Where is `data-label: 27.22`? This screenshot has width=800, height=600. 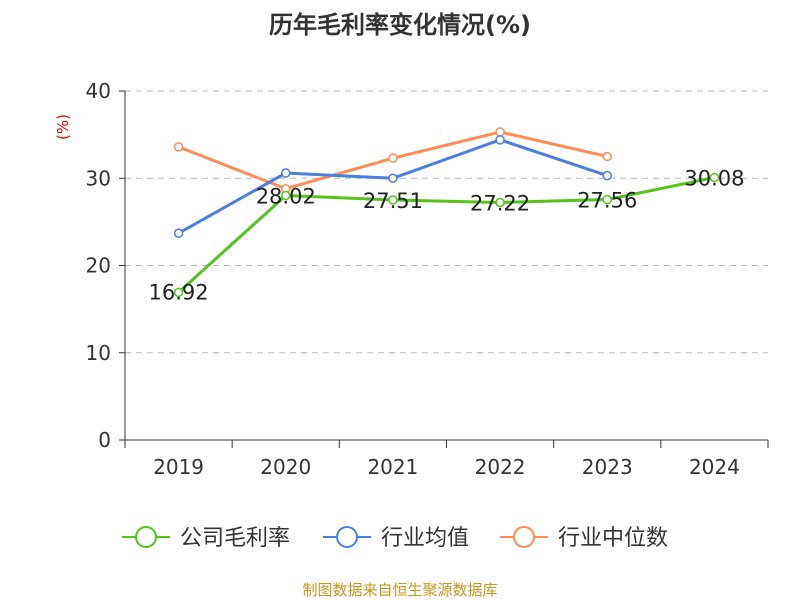 data-label: 27.22 is located at coordinates (500, 204).